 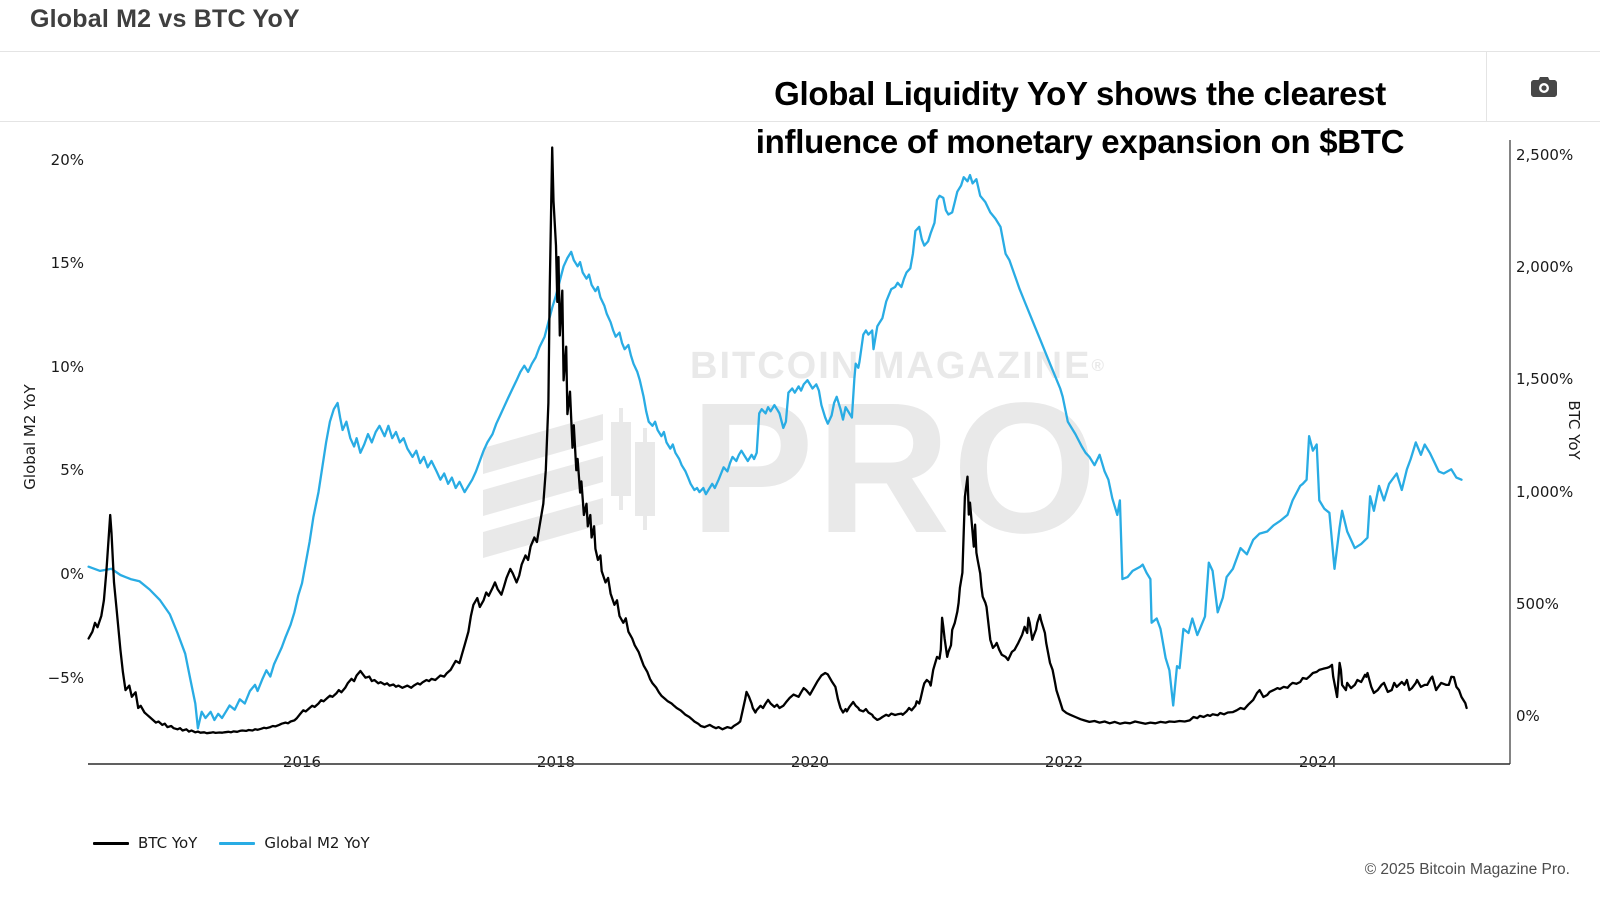 I want to click on legend: BTC YoY Global M2 YoY, so click(x=231, y=843).